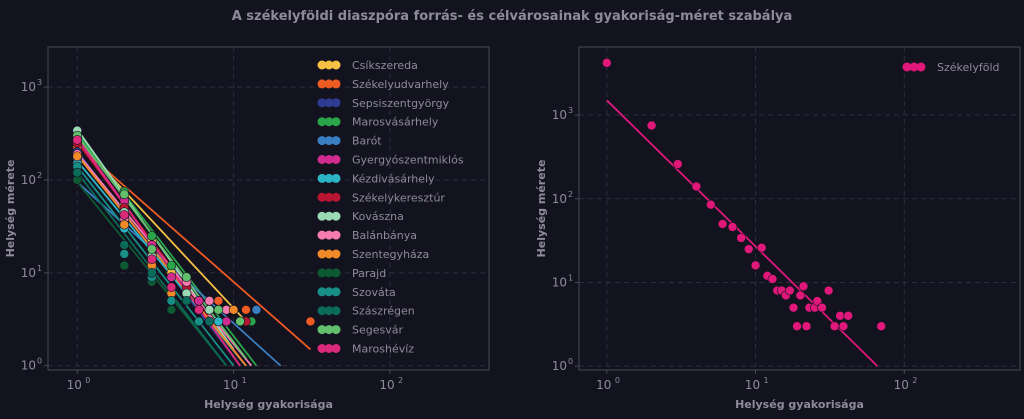 Image resolution: width=1024 pixels, height=419 pixels. I want to click on left-legend-label: Segesvár, so click(377, 330).